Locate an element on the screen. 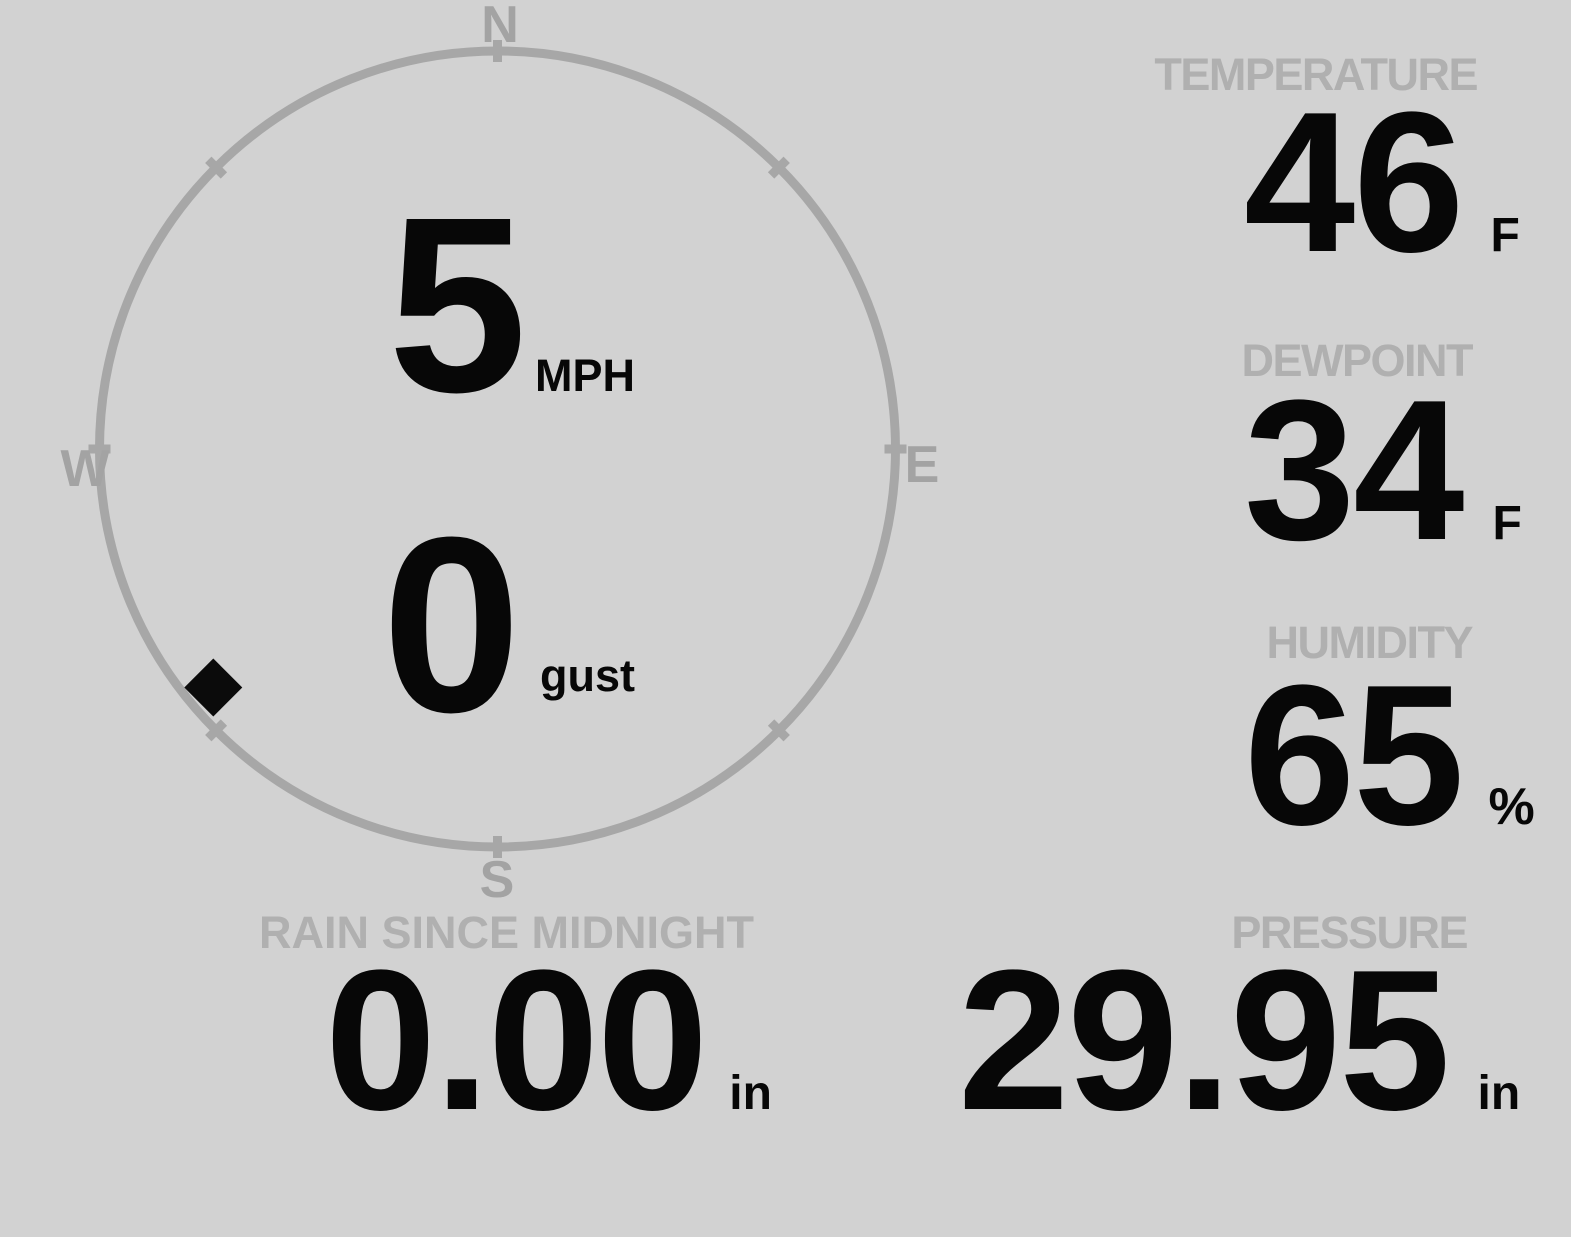  compass-tick-ne is located at coordinates (778, 167).